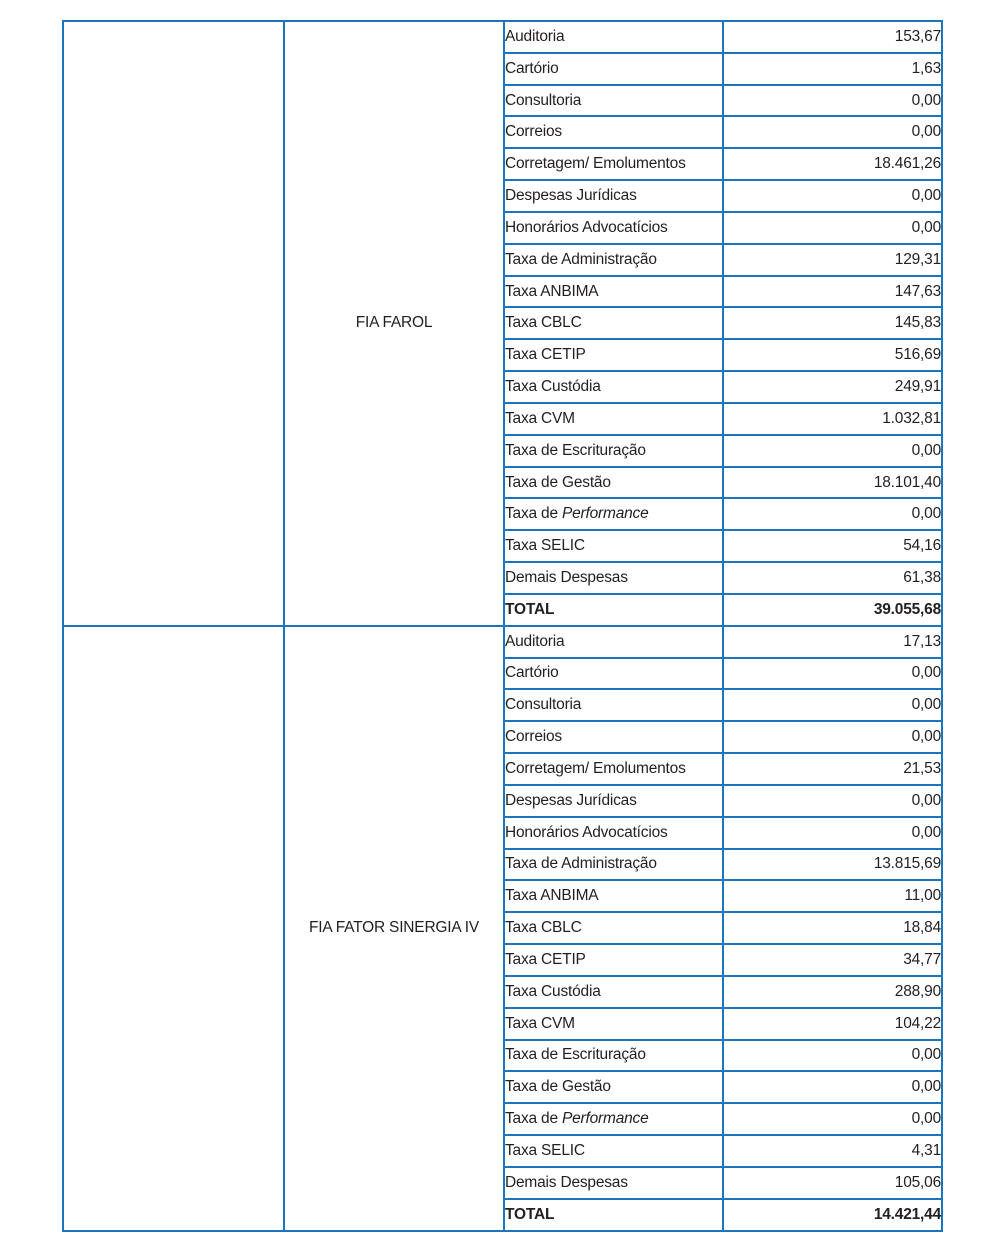 Image resolution: width=1000 pixels, height=1254 pixels. I want to click on table-row: Taxa de Escrituração 0,00, so click(503, 1055).